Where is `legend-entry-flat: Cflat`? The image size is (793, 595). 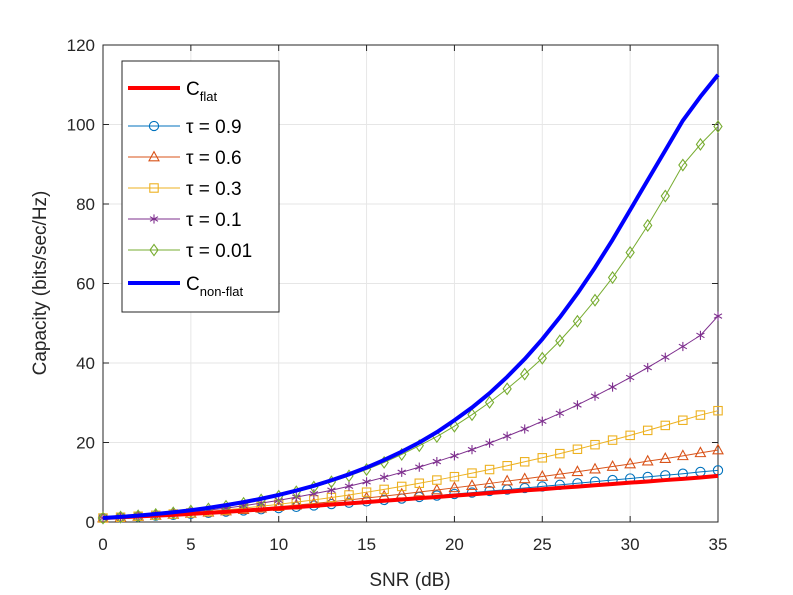 legend-entry-flat: Cflat is located at coordinates (172, 91).